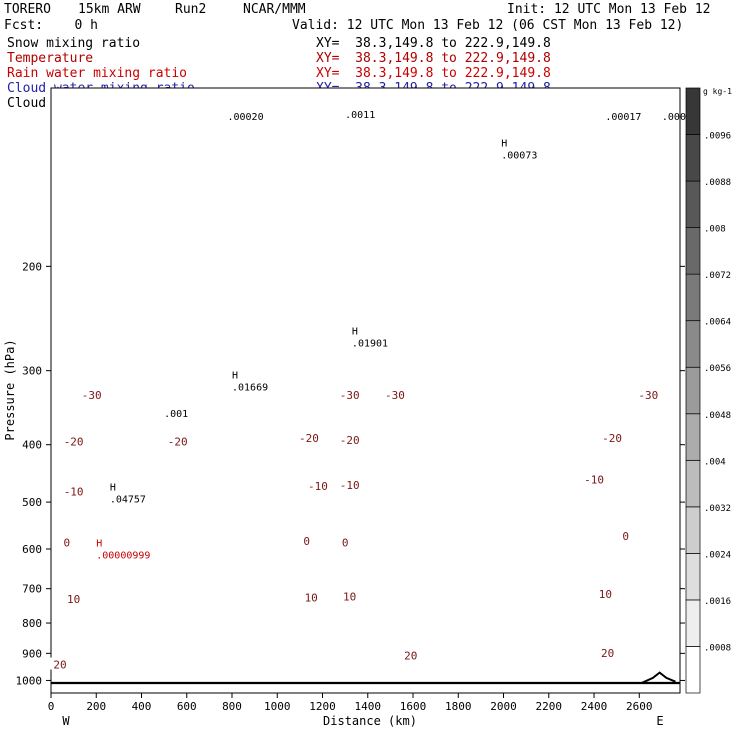 This screenshot has height=740, width=740. Describe the element at coordinates (27, 9) in the screenshot. I see `header-model: TORERO` at that location.